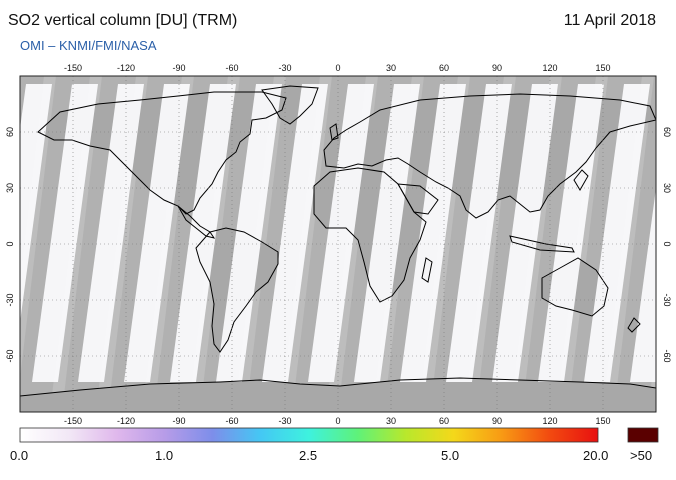  Describe the element at coordinates (309, 435) in the screenshot. I see `colorbar` at that location.